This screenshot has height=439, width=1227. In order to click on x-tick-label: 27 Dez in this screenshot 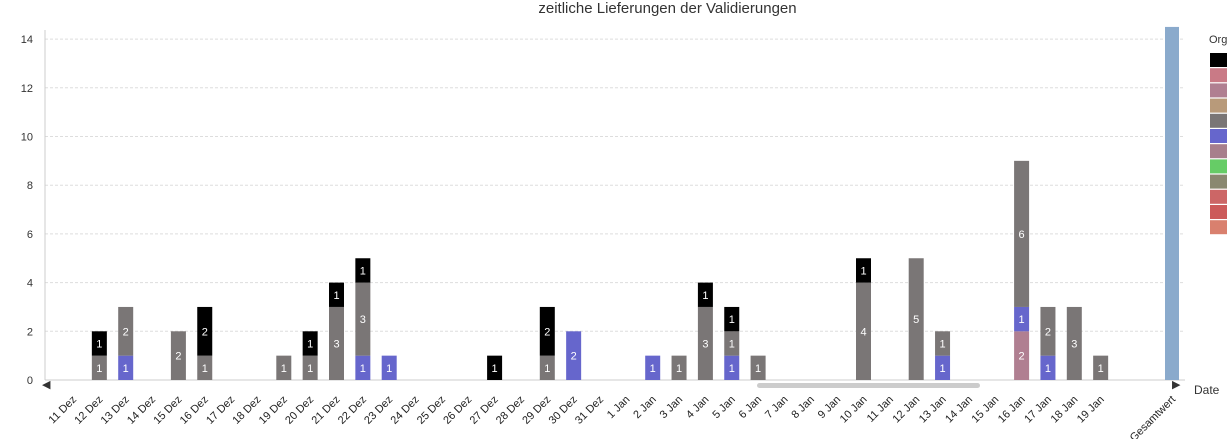, I will do `click(484, 410)`.